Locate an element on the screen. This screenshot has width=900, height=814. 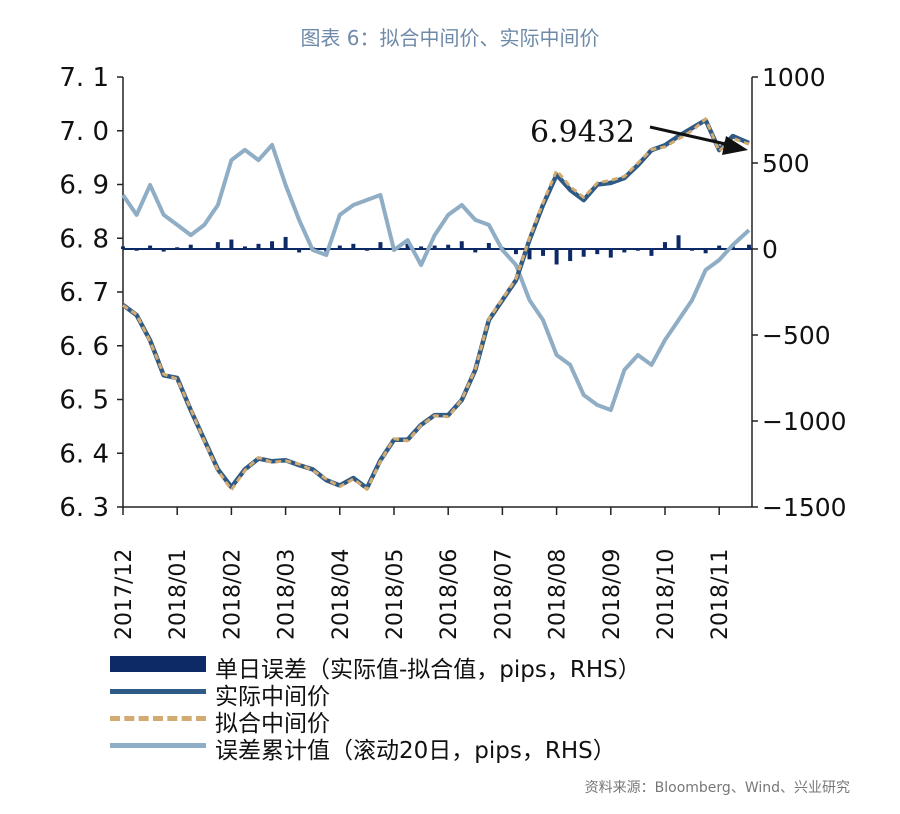
x-tick-label: 2018/10 is located at coordinates (666, 594).